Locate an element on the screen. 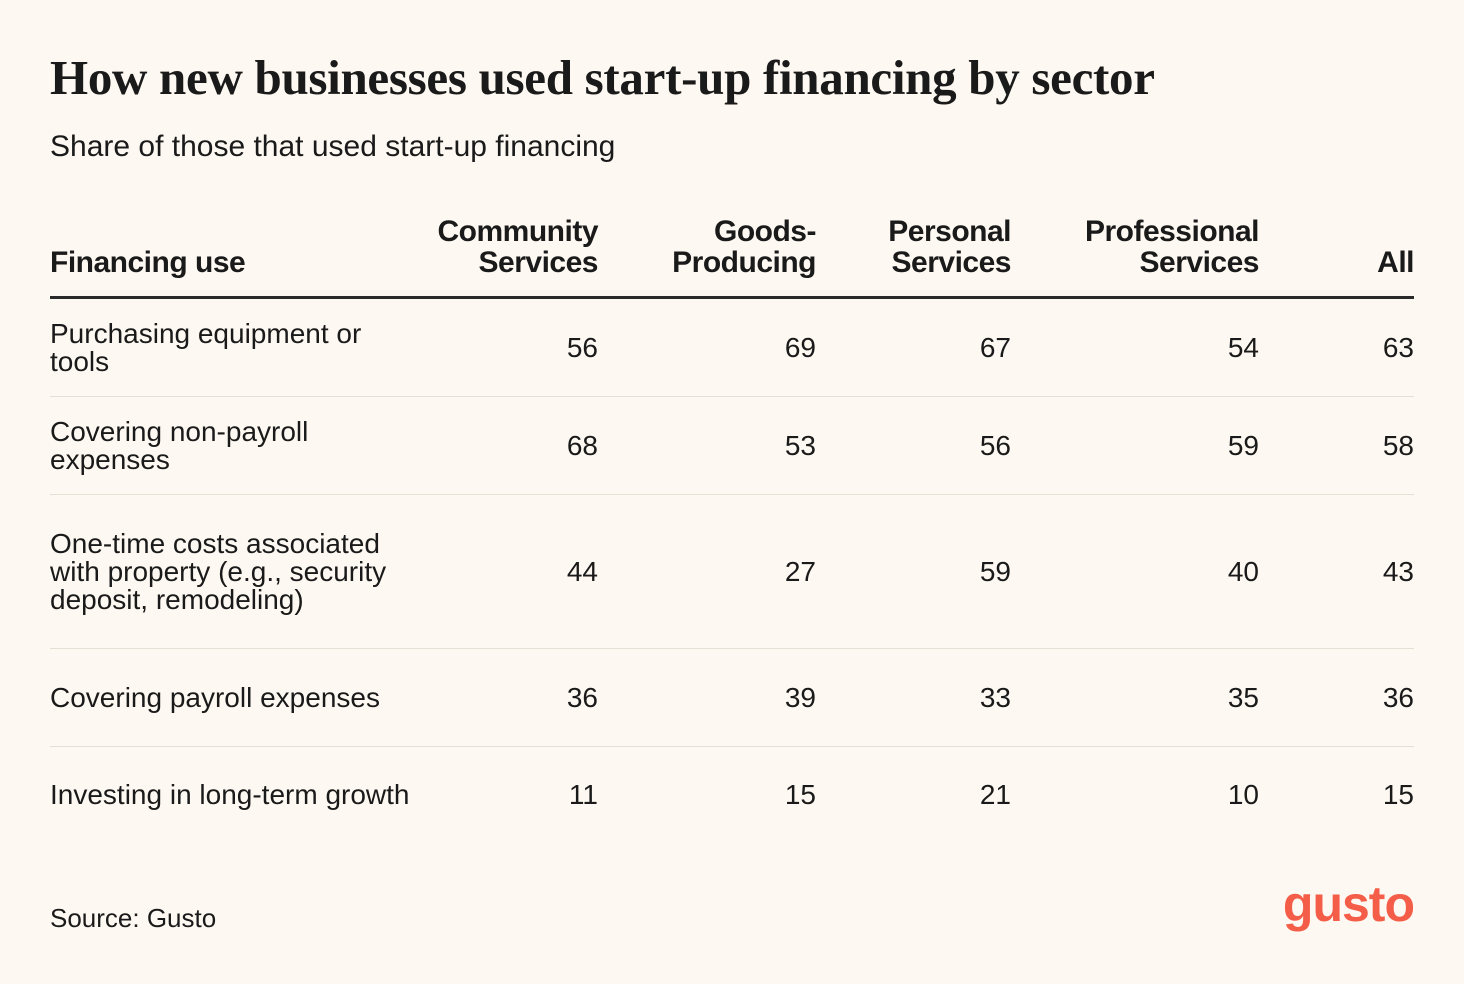 This screenshot has height=984, width=1464. column-header-professional-services: Professional Services is located at coordinates (1135, 253).